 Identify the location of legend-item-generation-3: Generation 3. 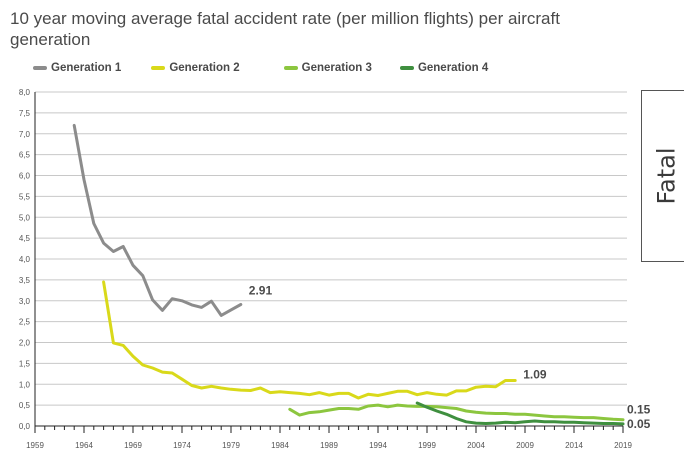
(327, 68).